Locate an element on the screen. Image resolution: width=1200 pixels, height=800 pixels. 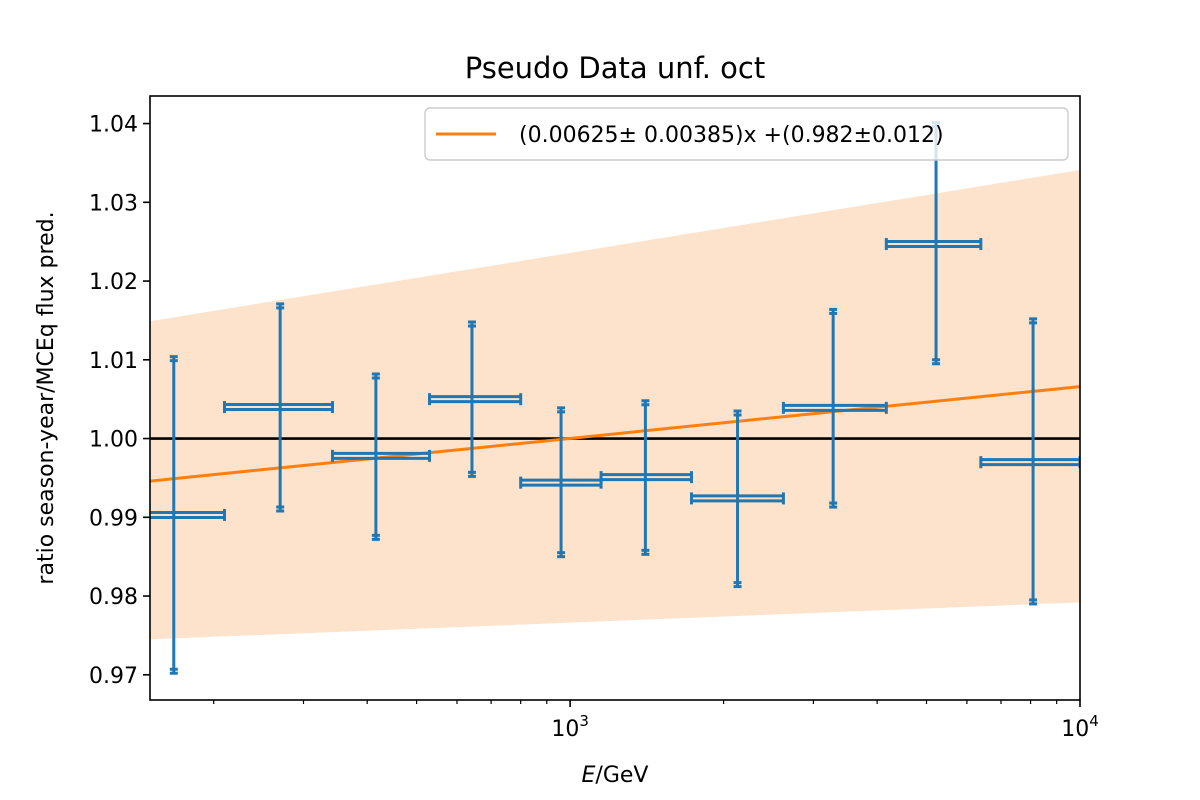
fit-line is located at coordinates (615, 434).